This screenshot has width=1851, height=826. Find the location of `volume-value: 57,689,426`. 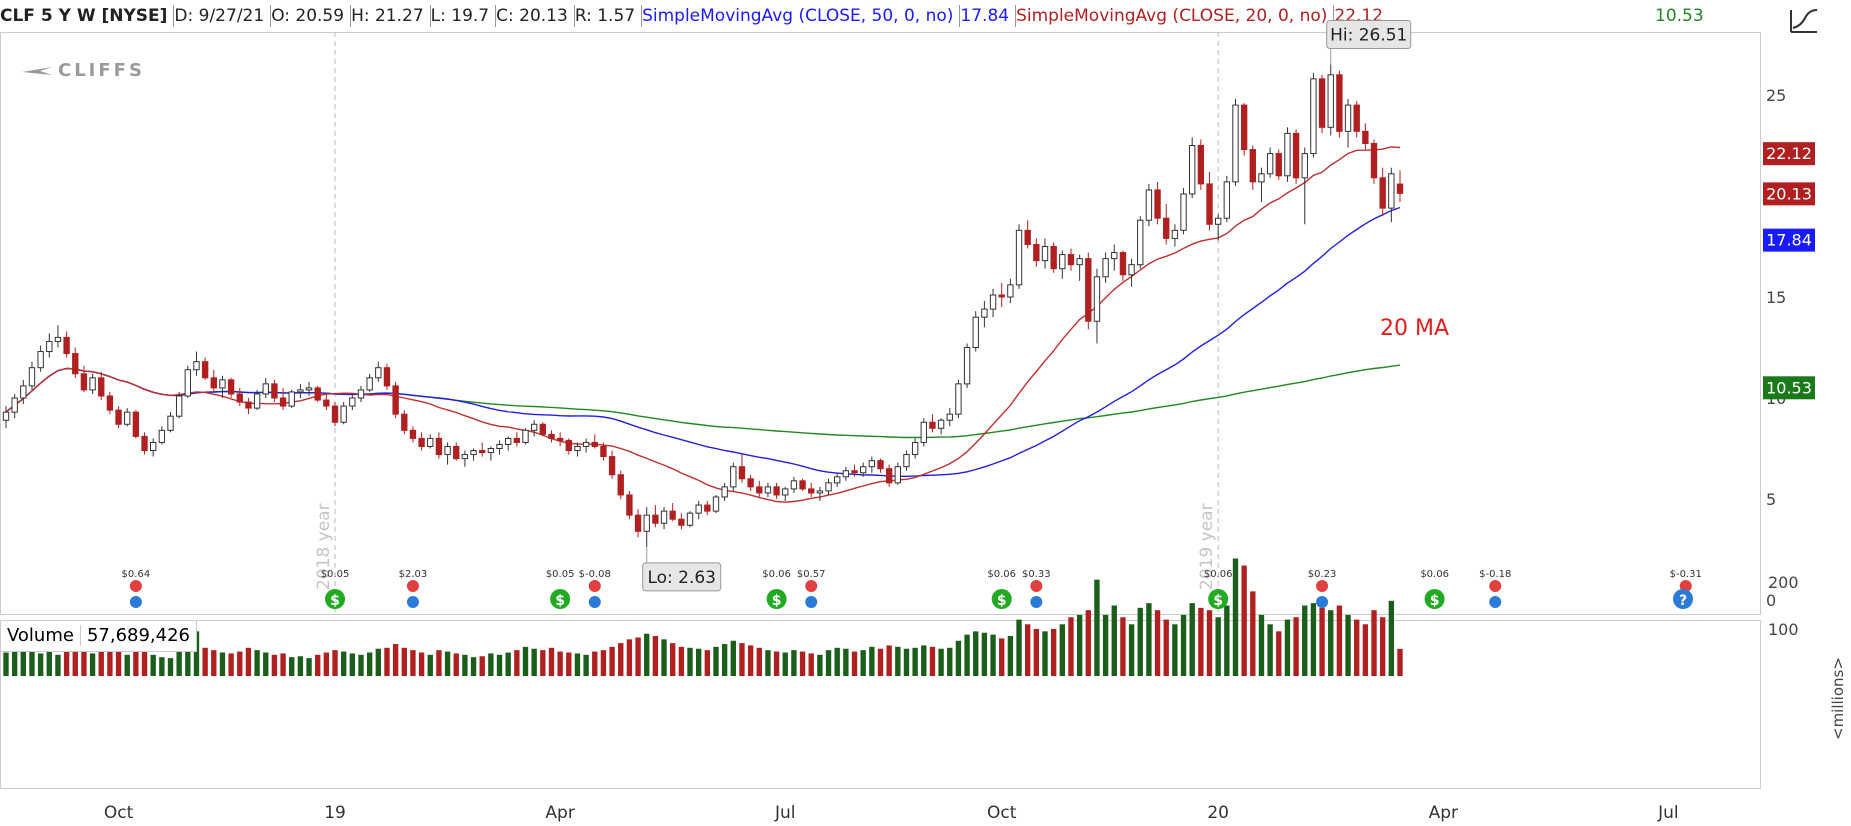

volume-value: 57,689,426 is located at coordinates (138, 635).